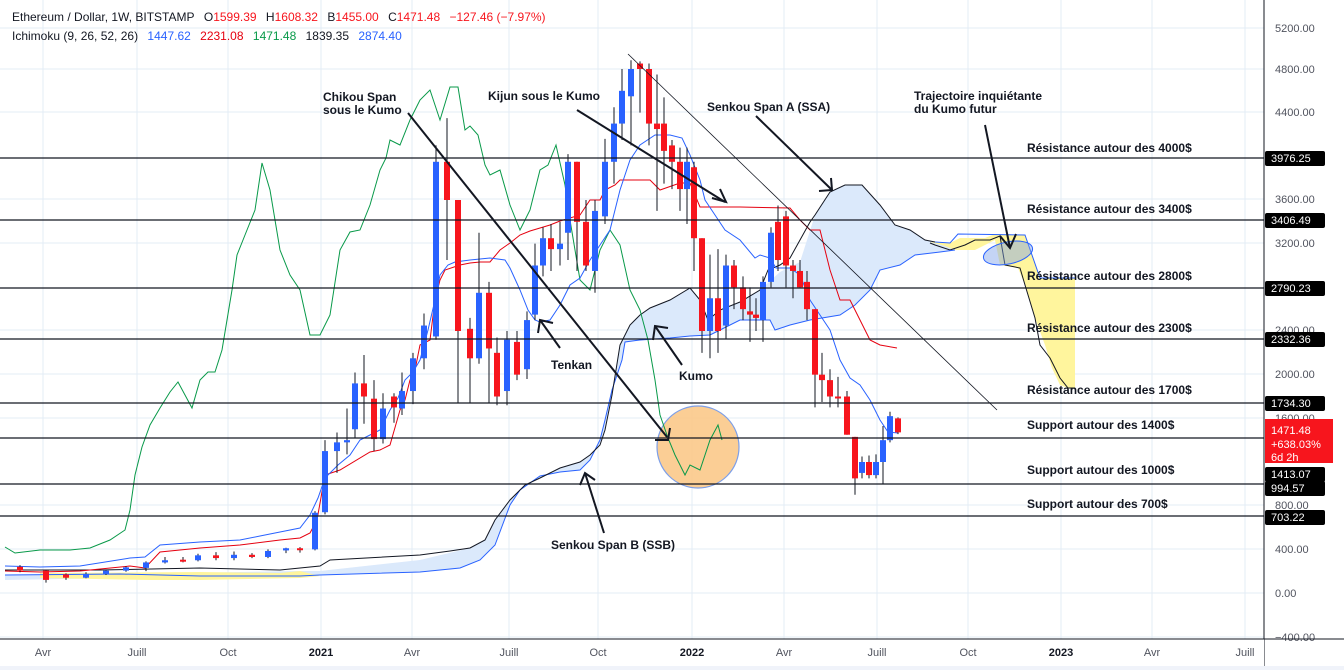 This screenshot has height=670, width=1344. Describe the element at coordinates (1291, 289) in the screenshot. I see `svg-text: 2790.23` at that location.